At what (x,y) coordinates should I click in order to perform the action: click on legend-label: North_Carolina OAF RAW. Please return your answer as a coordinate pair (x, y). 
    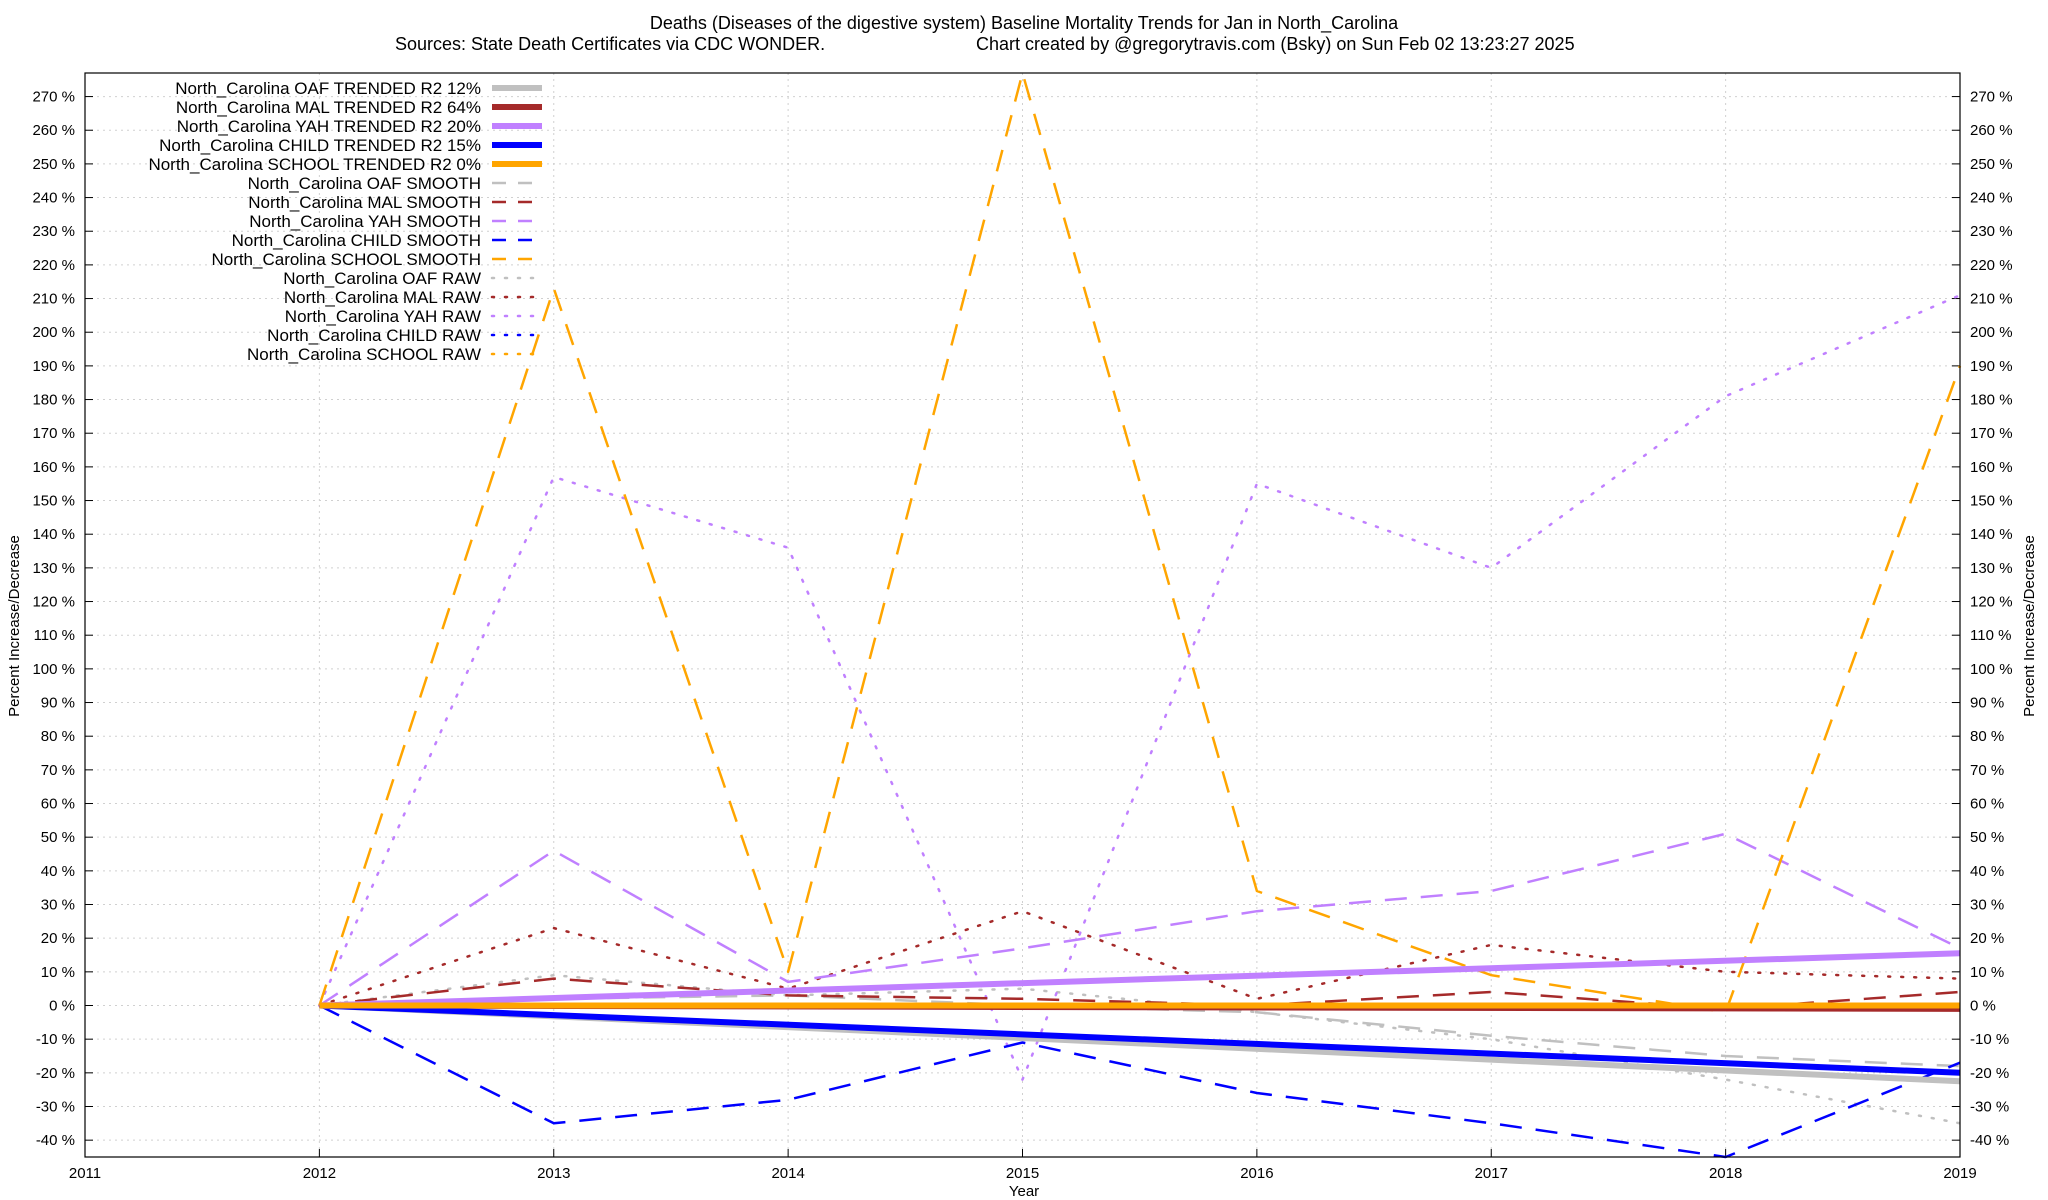
    Looking at the image, I should click on (382, 278).